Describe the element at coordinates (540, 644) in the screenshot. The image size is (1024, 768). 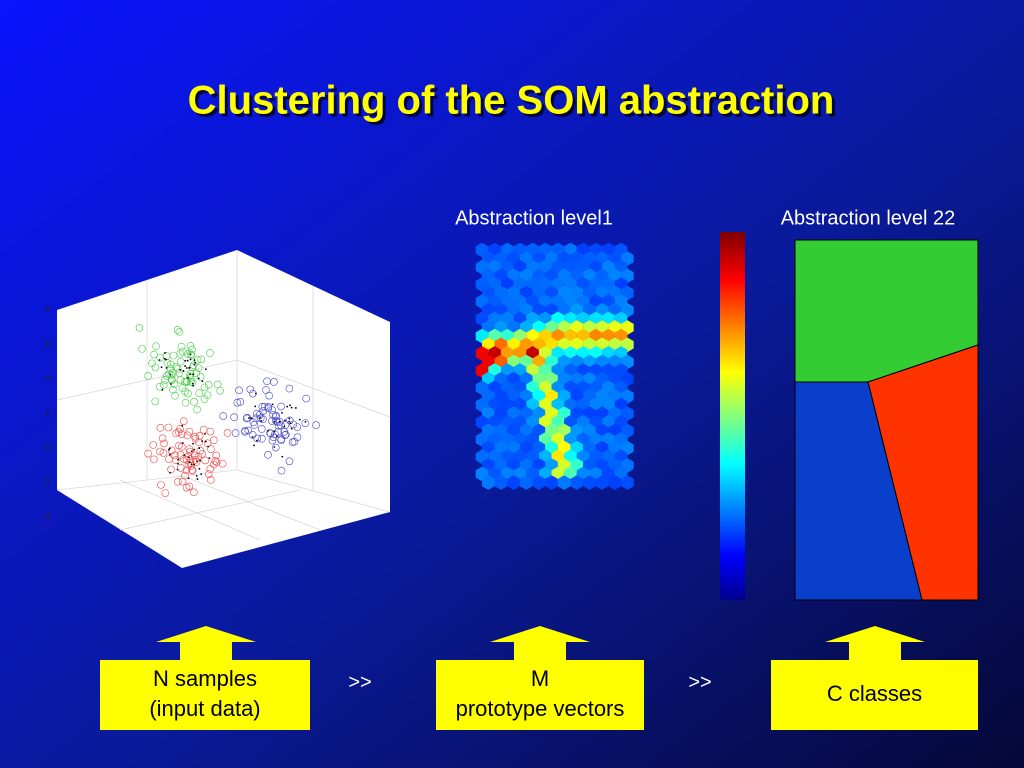
I see `arrows` at that location.